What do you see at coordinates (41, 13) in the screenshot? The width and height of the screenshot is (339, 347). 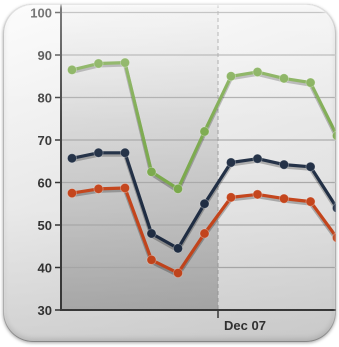 I see `y-tick-label: 100` at bounding box center [41, 13].